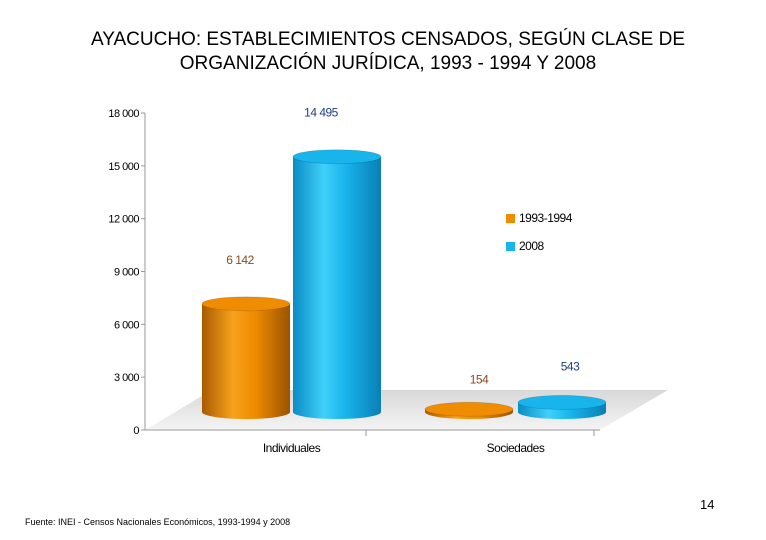 The width and height of the screenshot is (766, 540). What do you see at coordinates (126, 273) in the screenshot?
I see `y-tick-label: 9 000` at bounding box center [126, 273].